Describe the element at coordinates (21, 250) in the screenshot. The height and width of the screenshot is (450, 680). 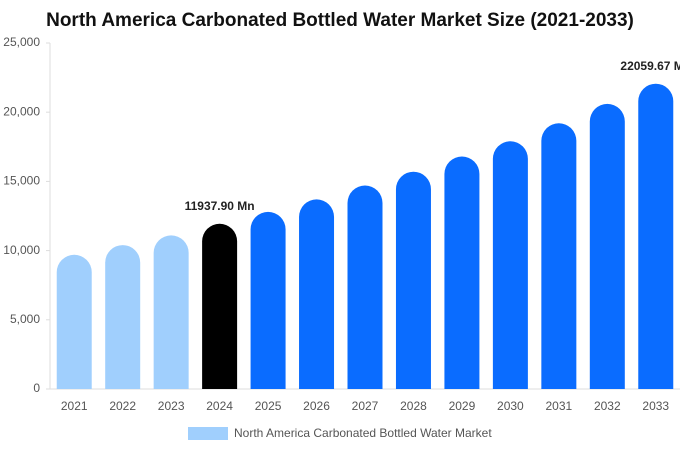
I see `y-tick-label: 10,000` at that location.